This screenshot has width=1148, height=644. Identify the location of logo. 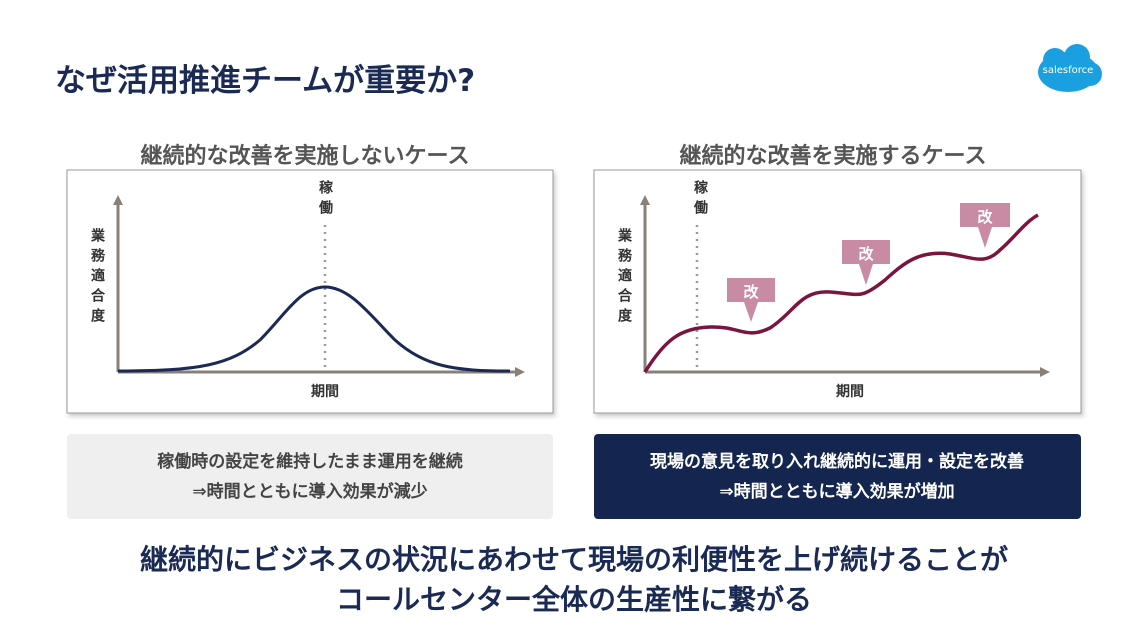
(1070, 68).